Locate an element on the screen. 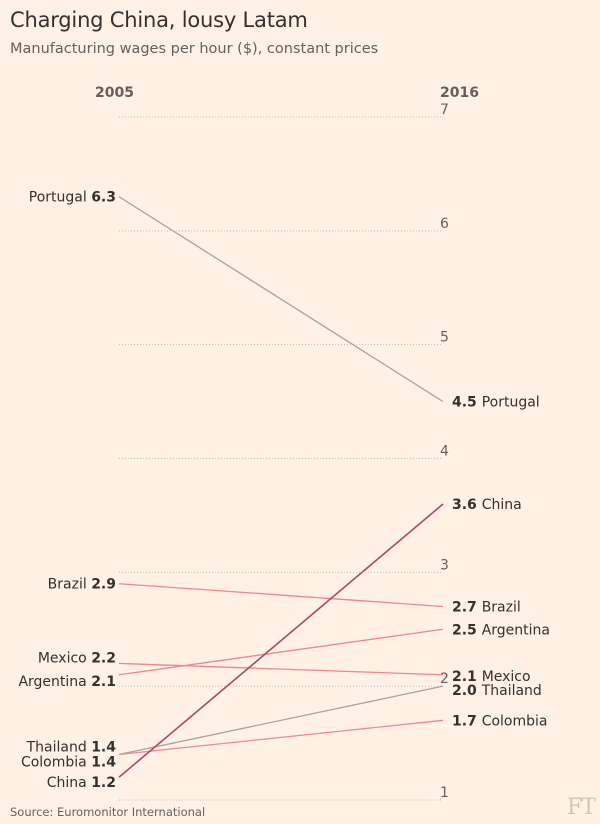  ft-logo: FT is located at coordinates (581, 807).